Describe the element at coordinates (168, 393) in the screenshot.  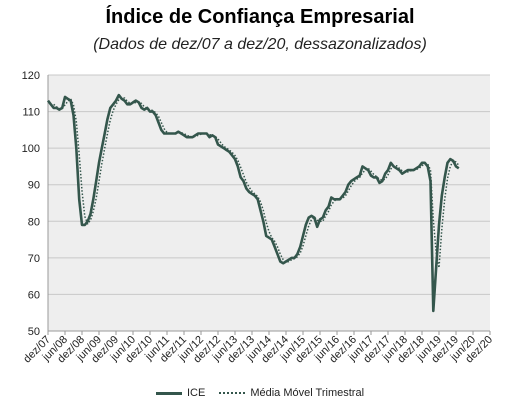
I see `legend-swatch-solid` at that location.